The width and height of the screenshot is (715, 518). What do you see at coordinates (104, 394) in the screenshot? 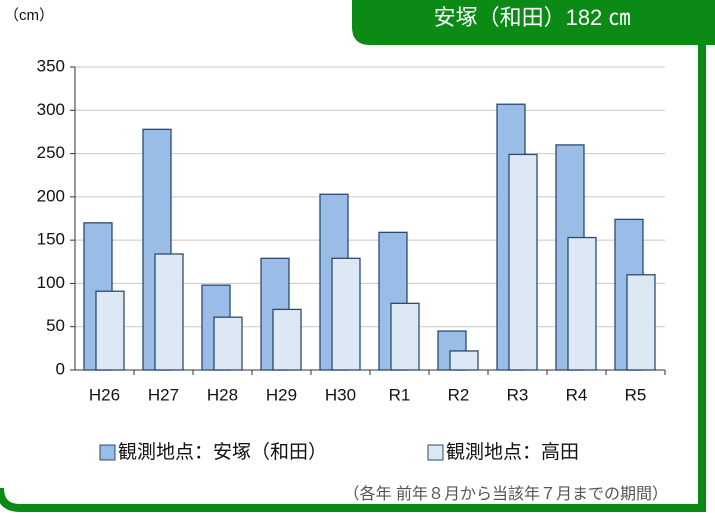
I see `x-tick-label: H26` at bounding box center [104, 394].